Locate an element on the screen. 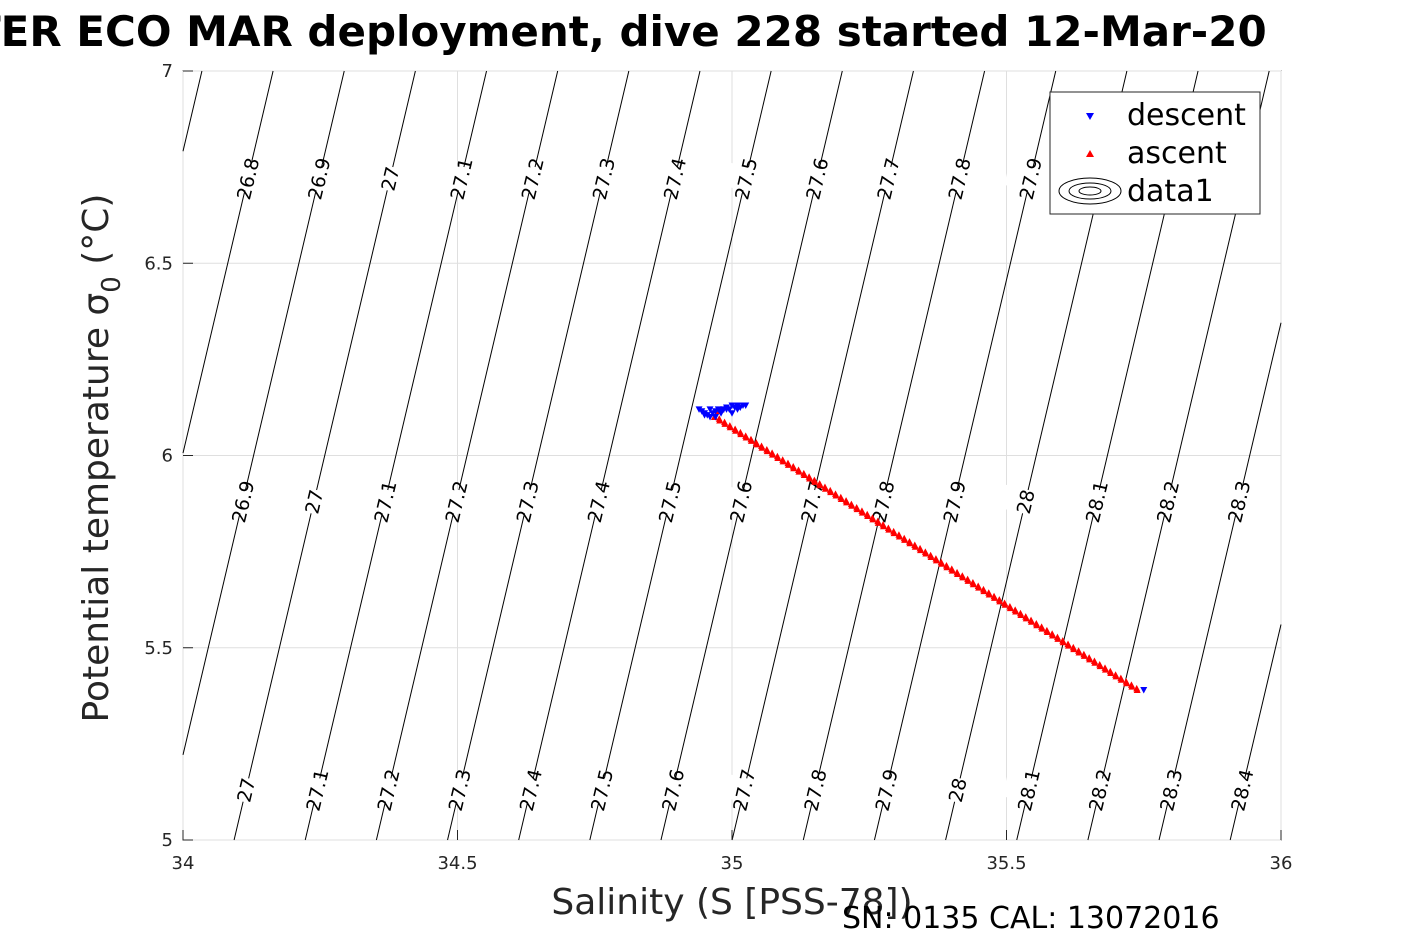 This screenshot has width=1417, height=945. legend-data1-label: data1 is located at coordinates (1170, 191).